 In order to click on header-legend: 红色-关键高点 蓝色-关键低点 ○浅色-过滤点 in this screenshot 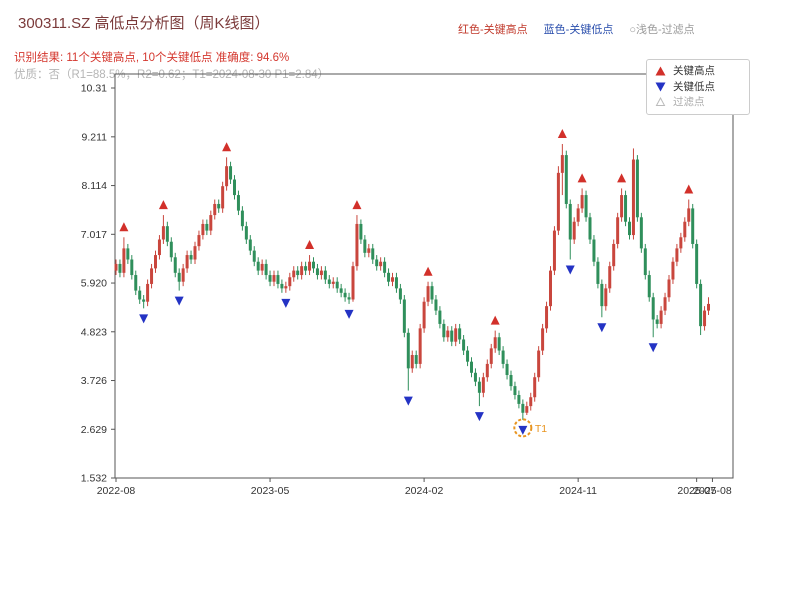, I will do `click(576, 29)`.